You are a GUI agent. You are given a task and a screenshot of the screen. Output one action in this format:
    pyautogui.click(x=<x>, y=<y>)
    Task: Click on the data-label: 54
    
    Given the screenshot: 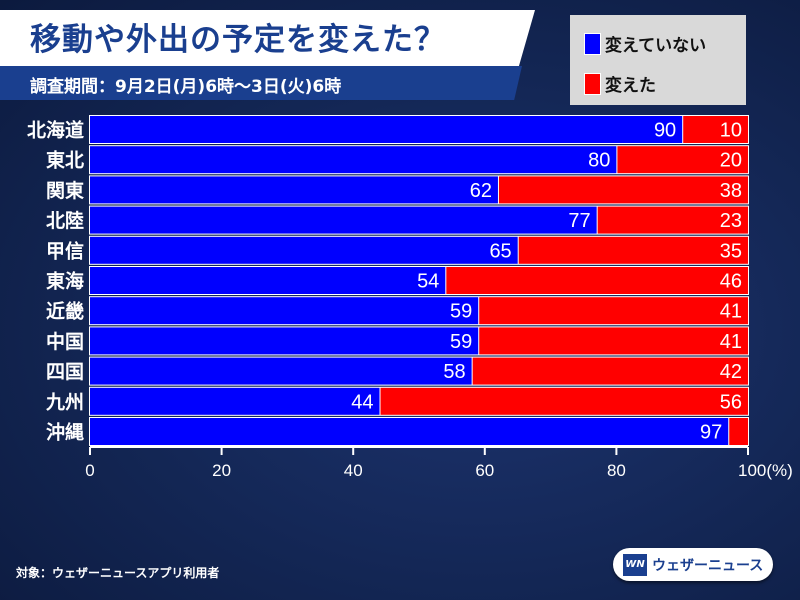 What is the action you would take?
    pyautogui.click(x=428, y=282)
    